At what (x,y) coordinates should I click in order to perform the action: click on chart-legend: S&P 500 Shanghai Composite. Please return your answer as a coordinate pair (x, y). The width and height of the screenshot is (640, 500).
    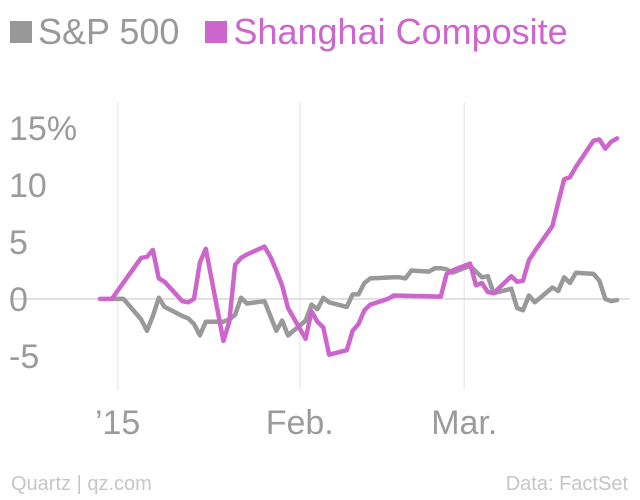
    Looking at the image, I should click on (302, 32).